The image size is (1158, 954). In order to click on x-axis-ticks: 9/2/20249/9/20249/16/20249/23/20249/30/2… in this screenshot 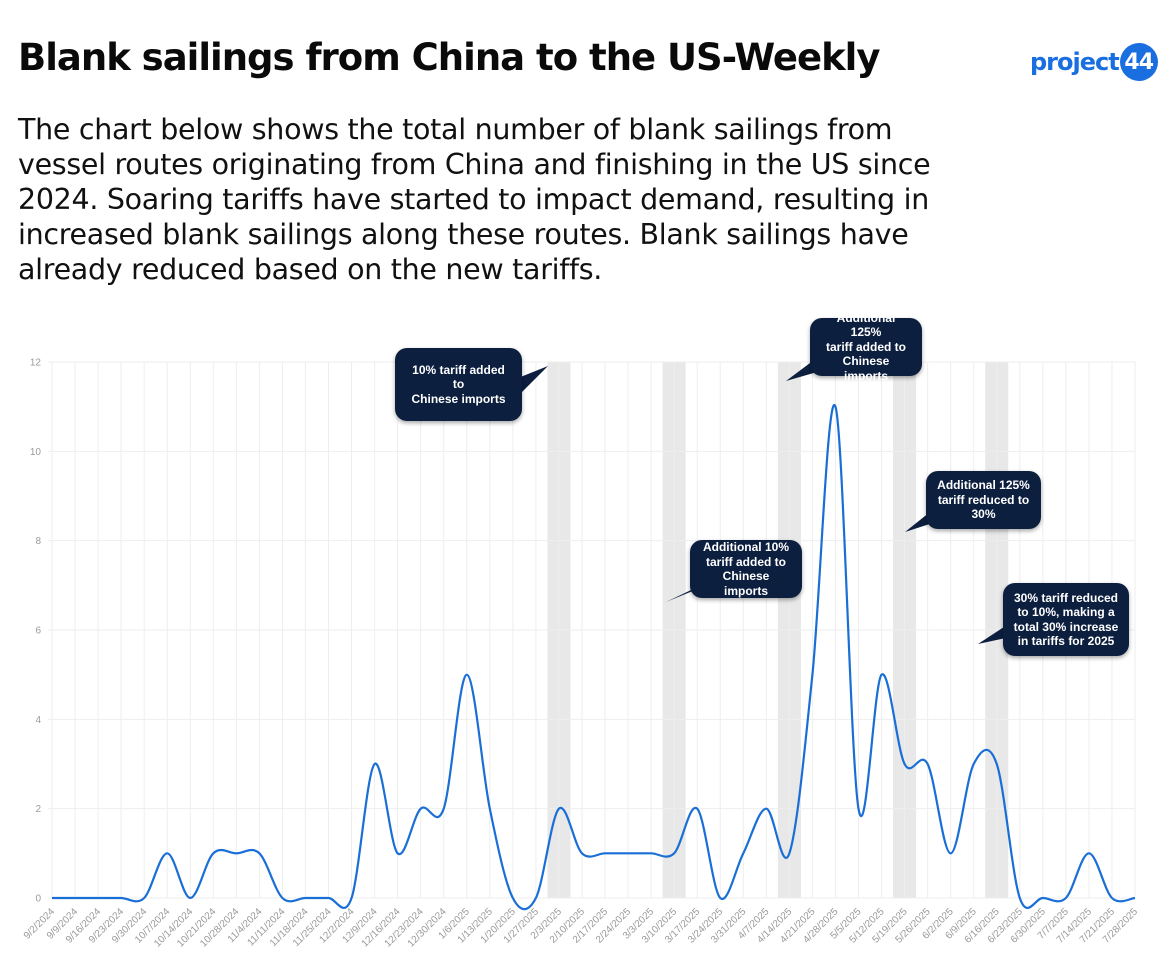, I will do `click(581, 927)`.